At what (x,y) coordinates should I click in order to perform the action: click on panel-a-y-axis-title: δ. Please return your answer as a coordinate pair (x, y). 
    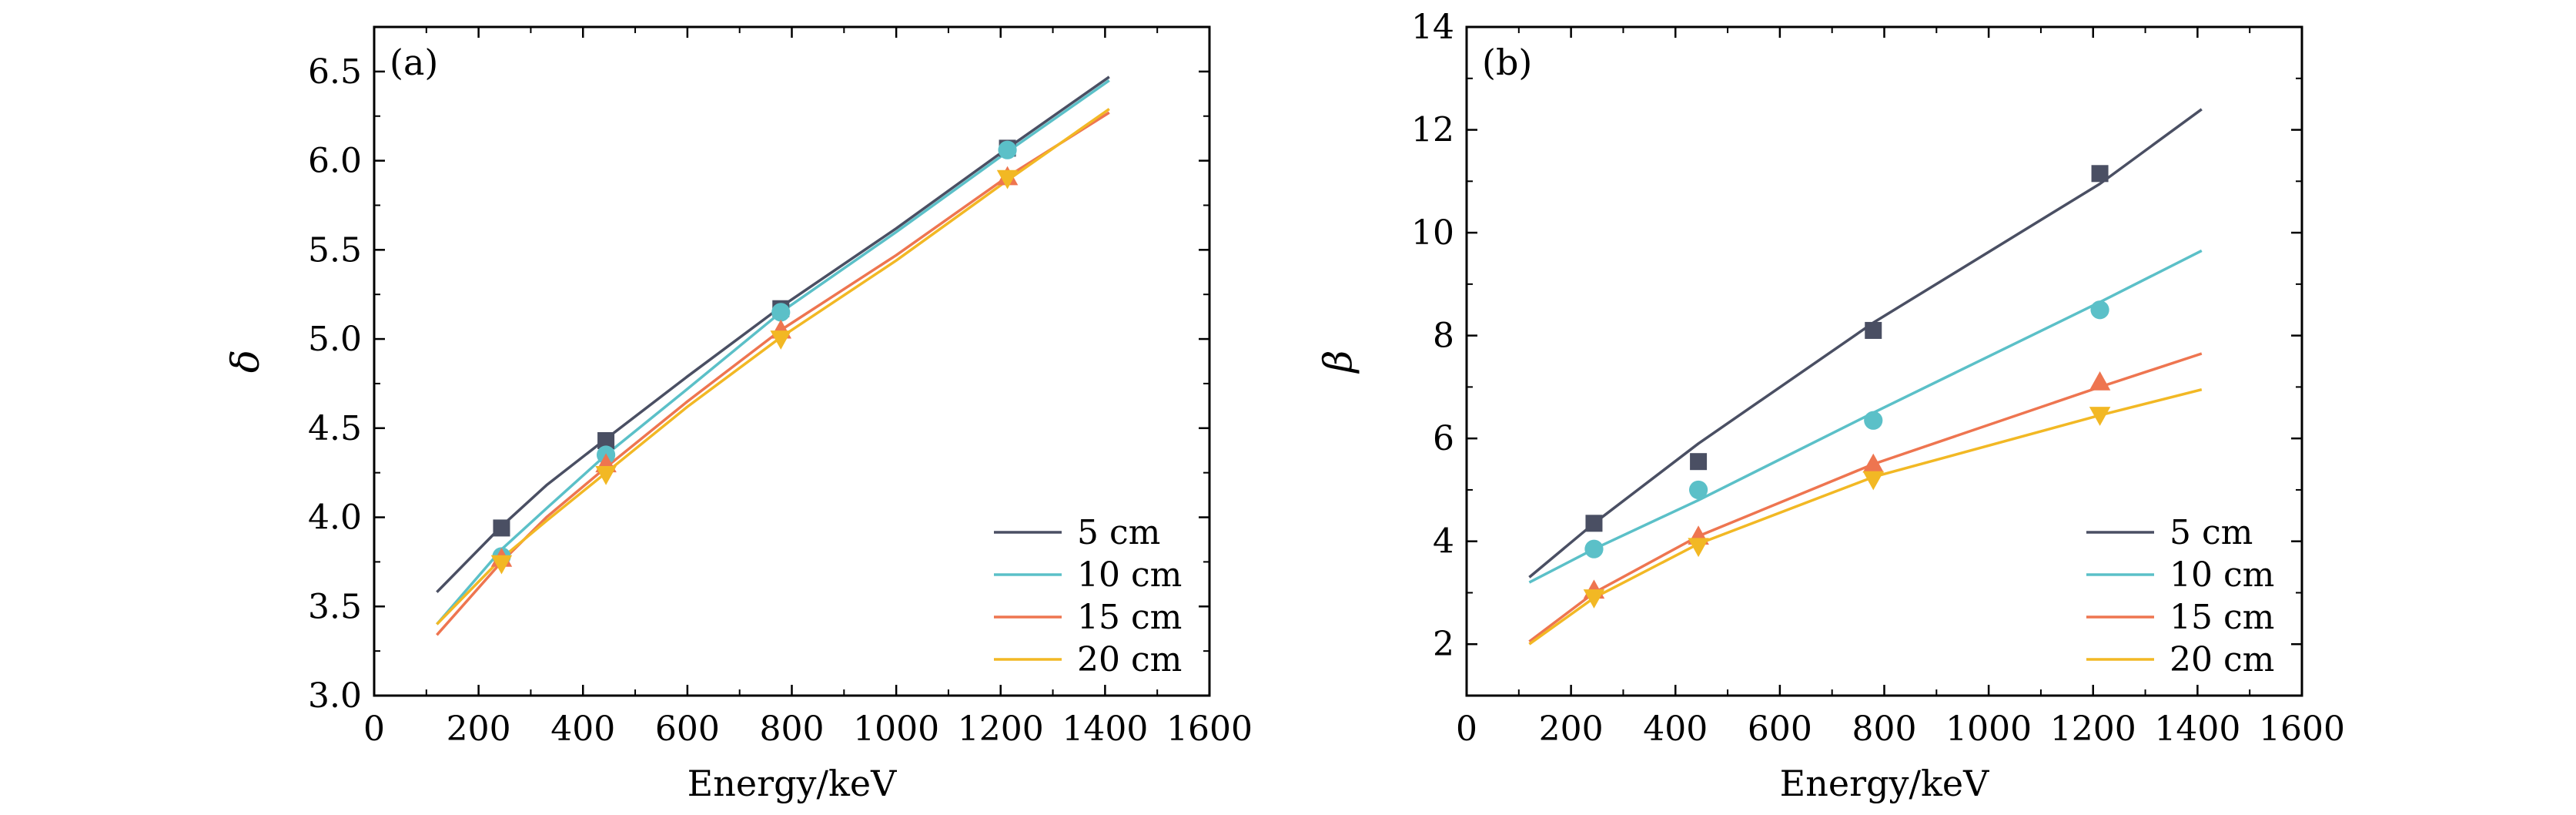
    Looking at the image, I should click on (246, 362).